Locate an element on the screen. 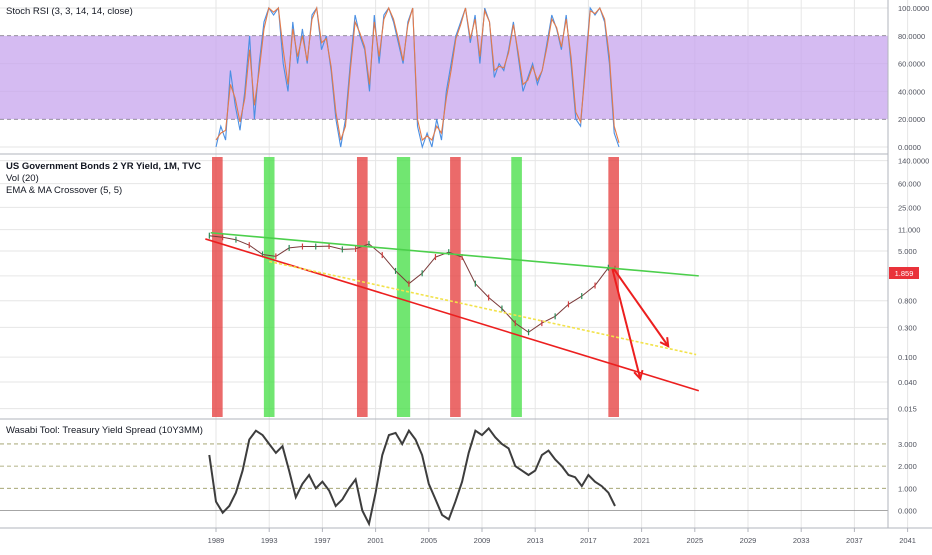 The image size is (932, 555). trend-line-red is located at coordinates (452, 315).